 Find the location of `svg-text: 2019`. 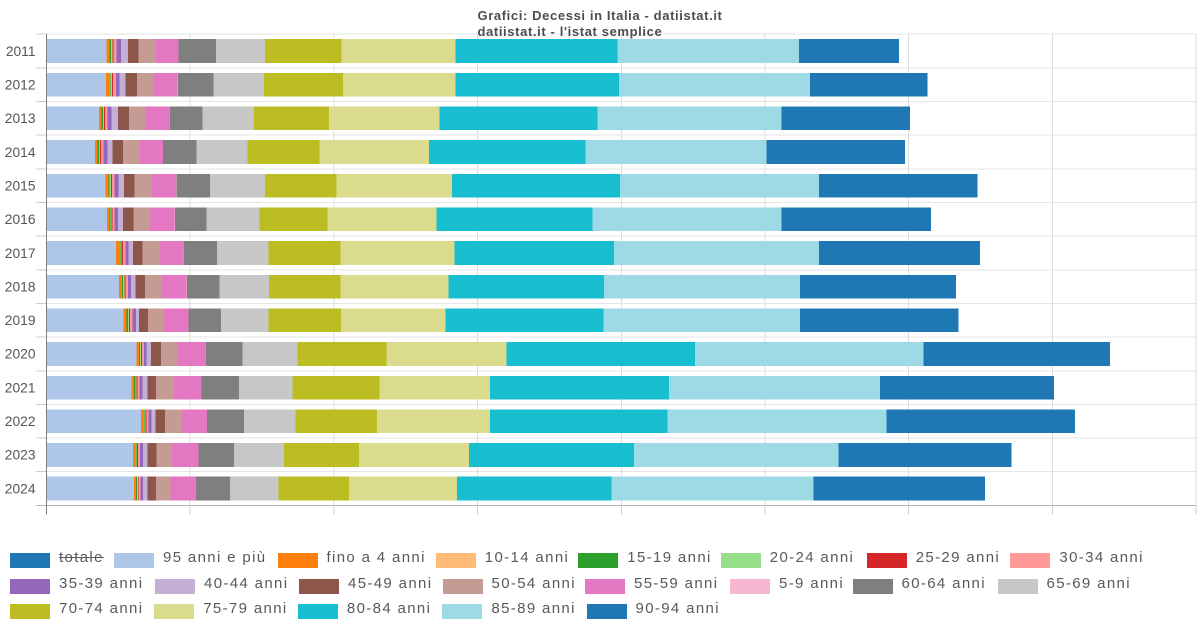

svg-text: 2019 is located at coordinates (20, 320).